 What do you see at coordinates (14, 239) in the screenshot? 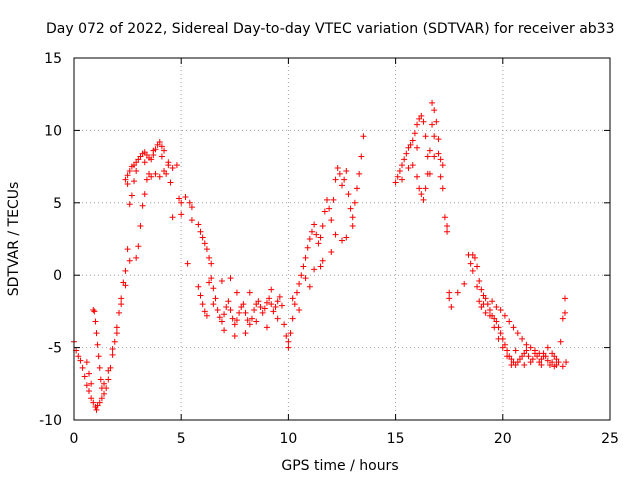
I see `y-axis-label: SDTVAR / TECUs` at bounding box center [14, 239].